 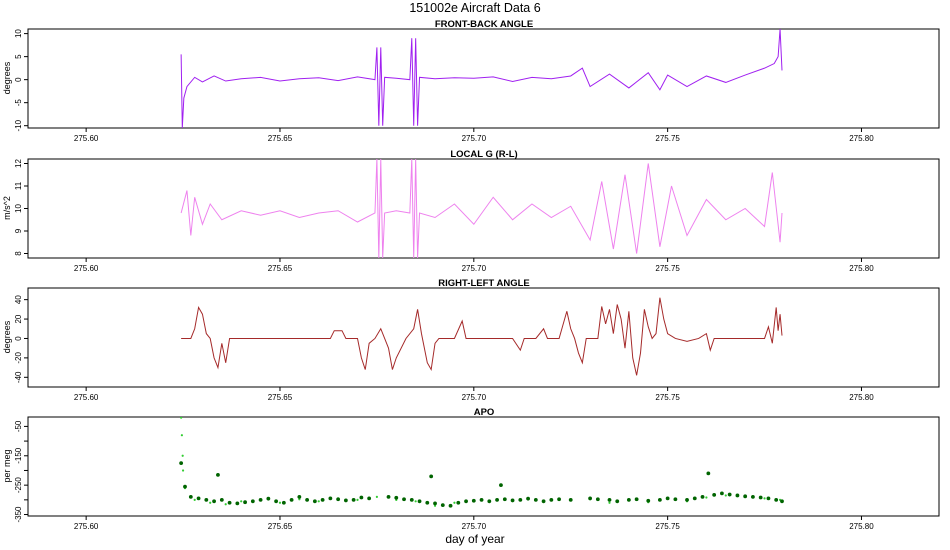 What do you see at coordinates (7, 465) in the screenshot?
I see `y-axis-label-apo: per meg` at bounding box center [7, 465].